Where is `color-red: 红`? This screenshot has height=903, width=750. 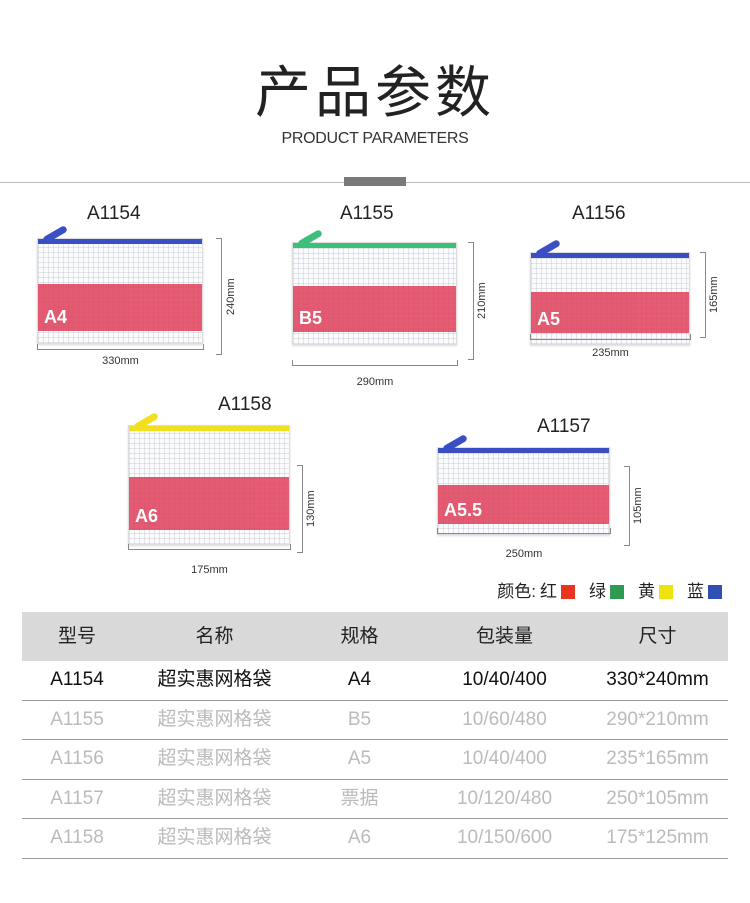 color-red: 红 is located at coordinates (548, 591).